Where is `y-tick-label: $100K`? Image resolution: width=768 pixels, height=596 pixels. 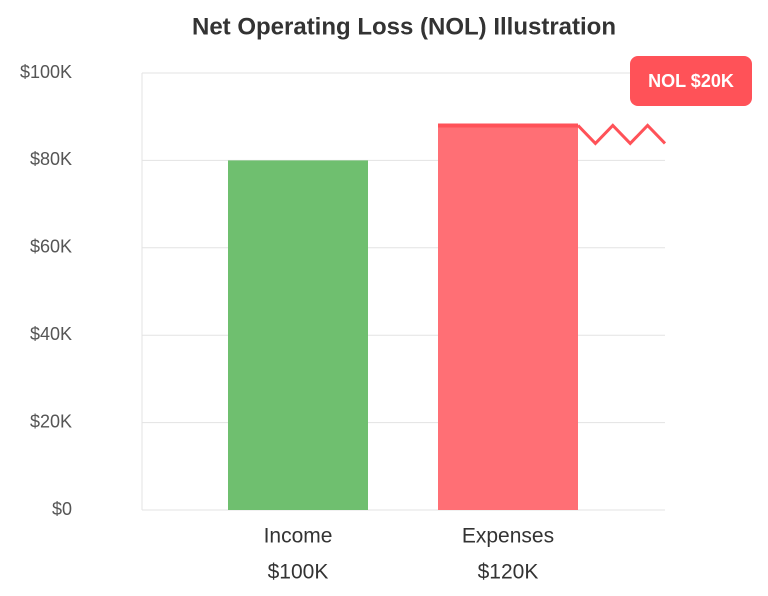
y-tick-label: $100K is located at coordinates (46, 72).